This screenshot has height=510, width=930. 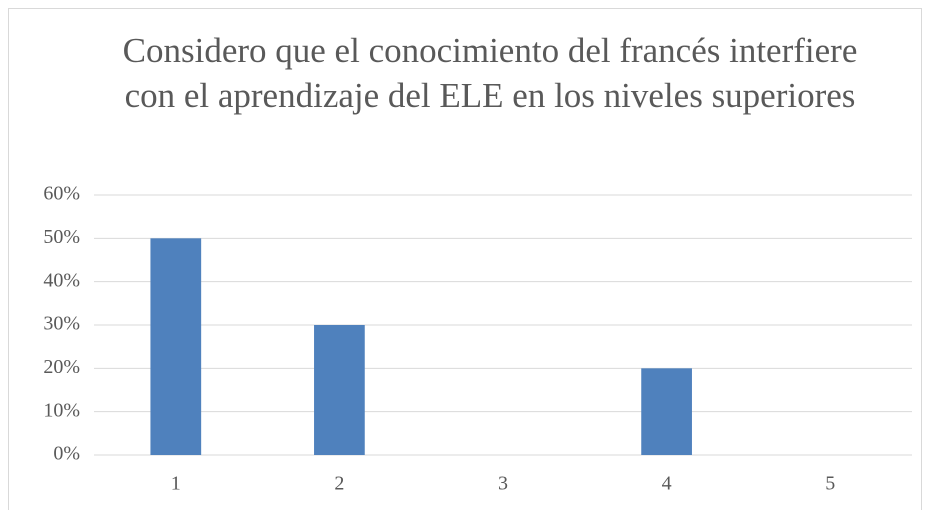 I want to click on x-tick-label: 1, so click(x=176, y=484).